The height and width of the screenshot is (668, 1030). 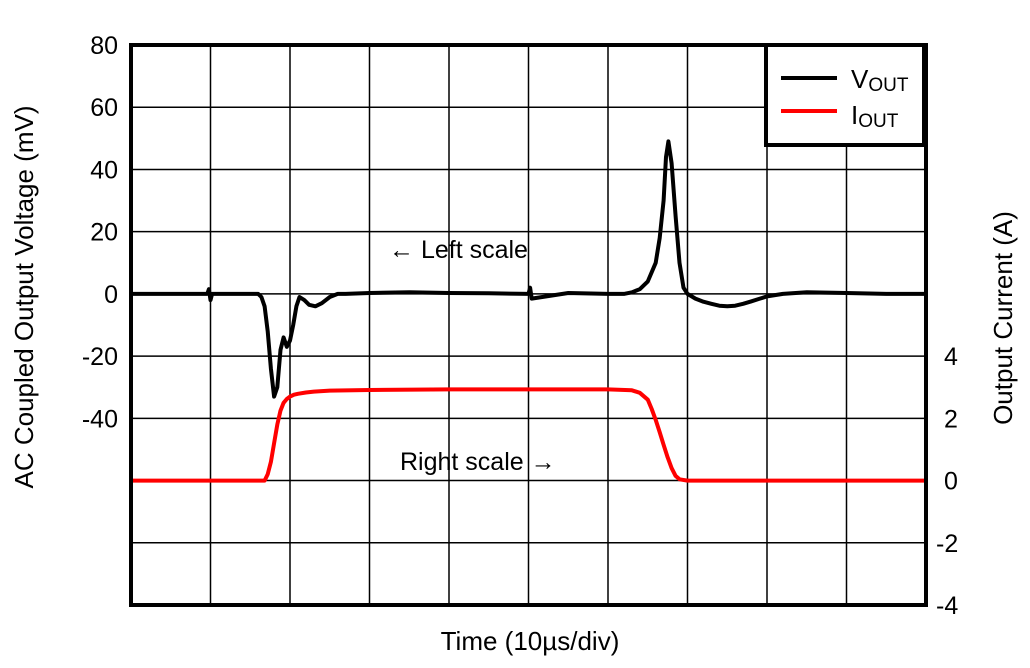 I want to click on legend-box, so click(x=845, y=95).